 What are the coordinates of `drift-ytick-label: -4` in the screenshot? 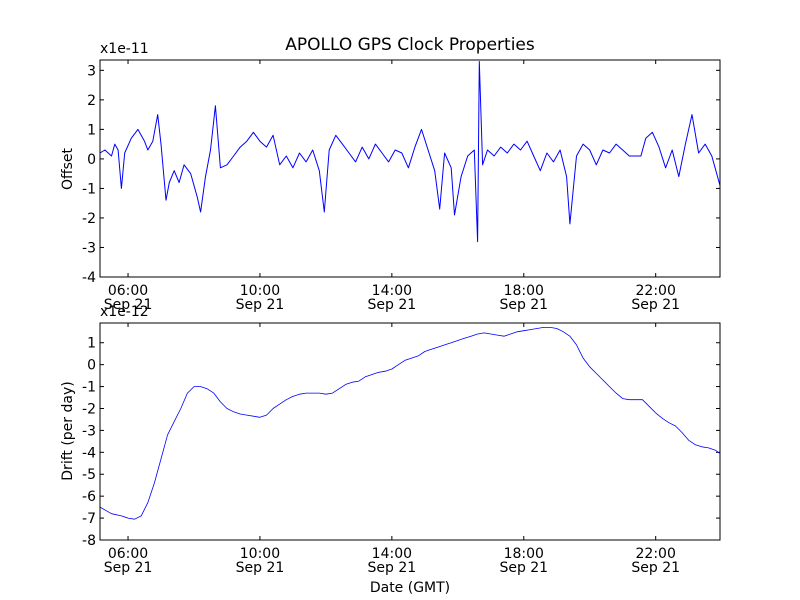 It's located at (89, 453).